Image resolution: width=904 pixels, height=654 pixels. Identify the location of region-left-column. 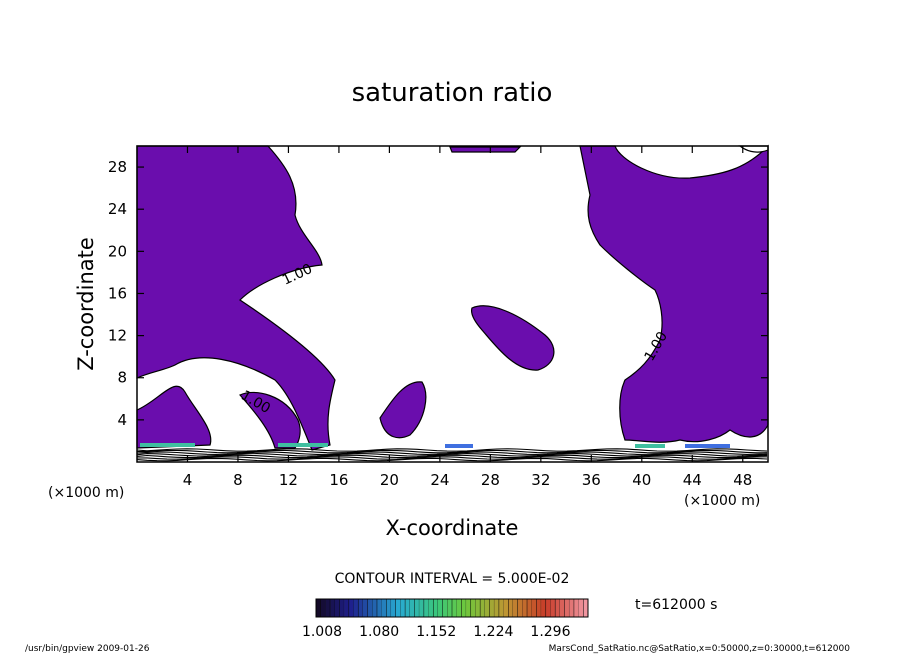
(270, 420).